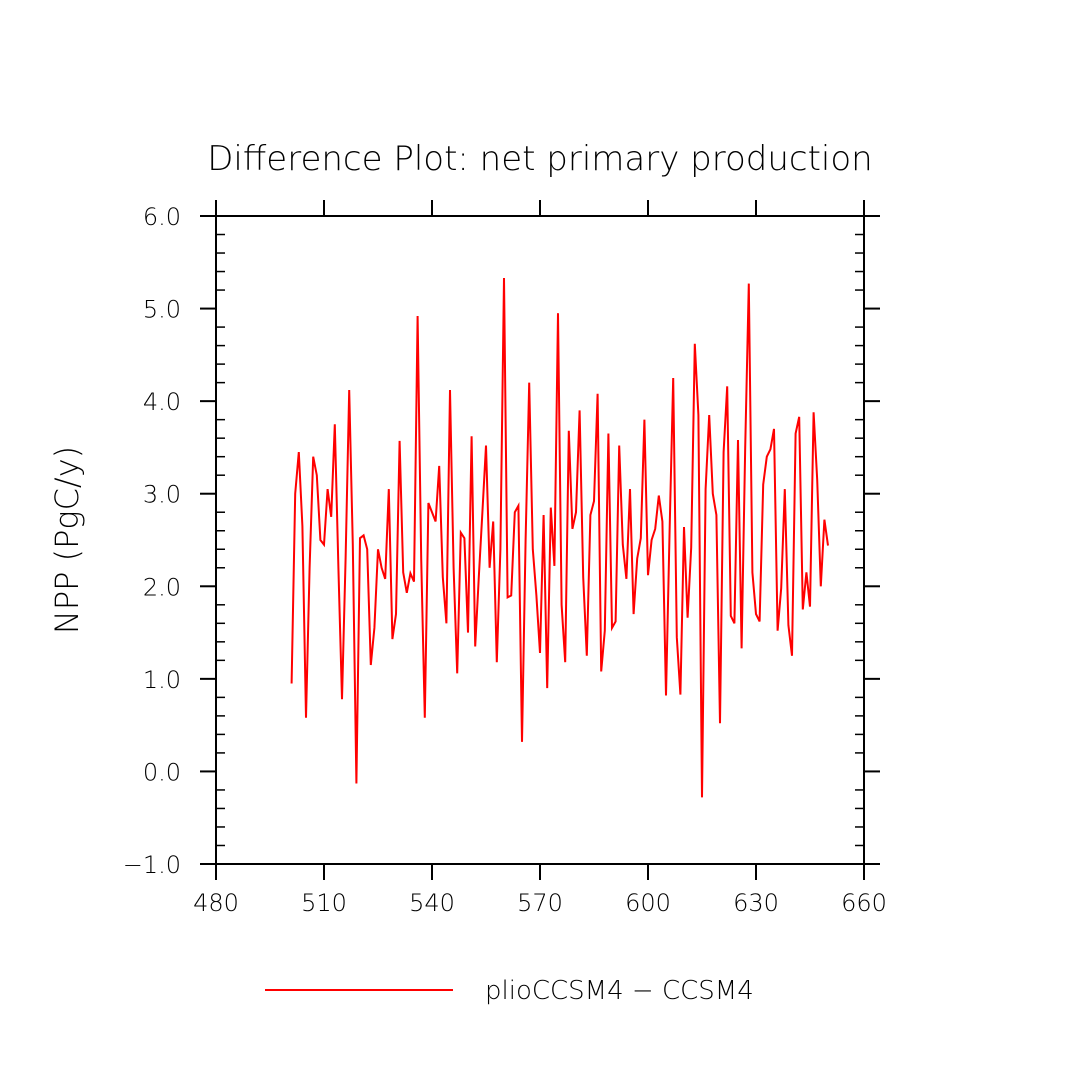  What do you see at coordinates (67, 540) in the screenshot?
I see `y-axis-label: NPP (PgC/y)` at bounding box center [67, 540].